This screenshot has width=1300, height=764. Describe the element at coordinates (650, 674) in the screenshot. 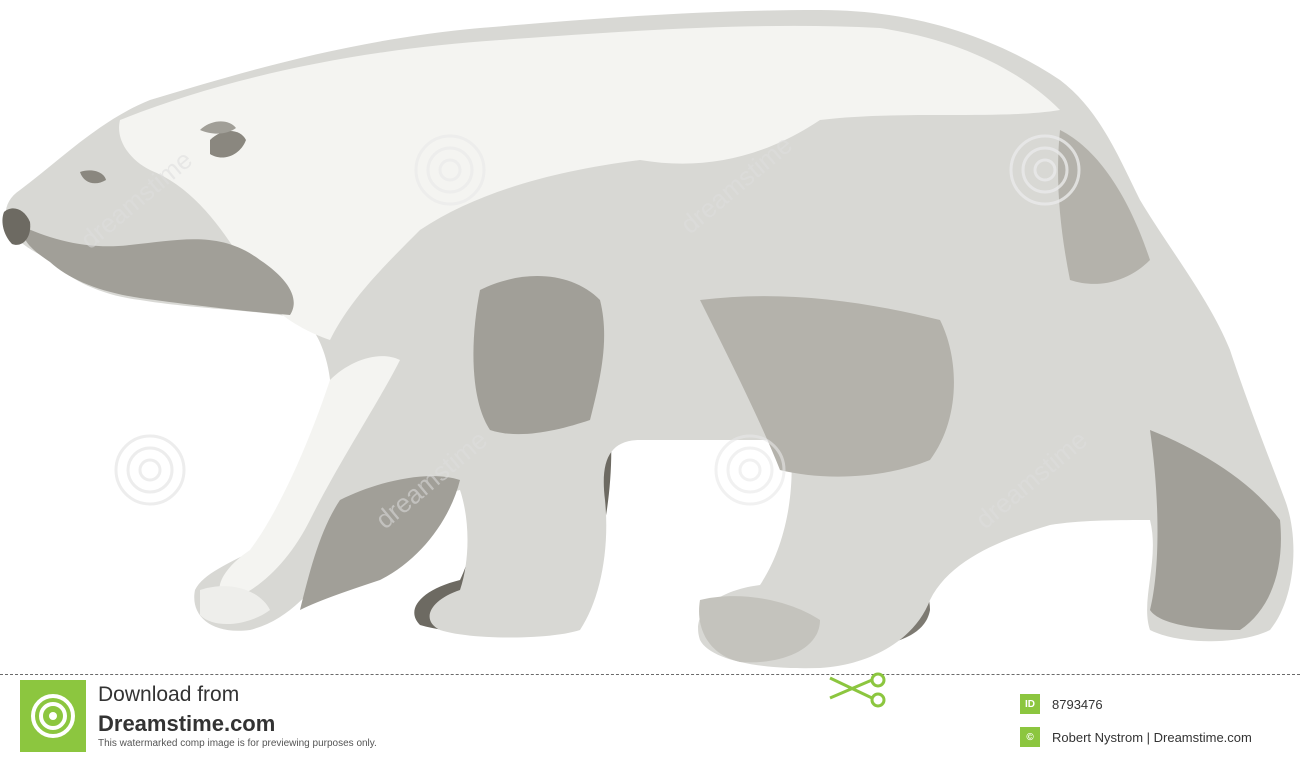

I see `cut-line` at that location.